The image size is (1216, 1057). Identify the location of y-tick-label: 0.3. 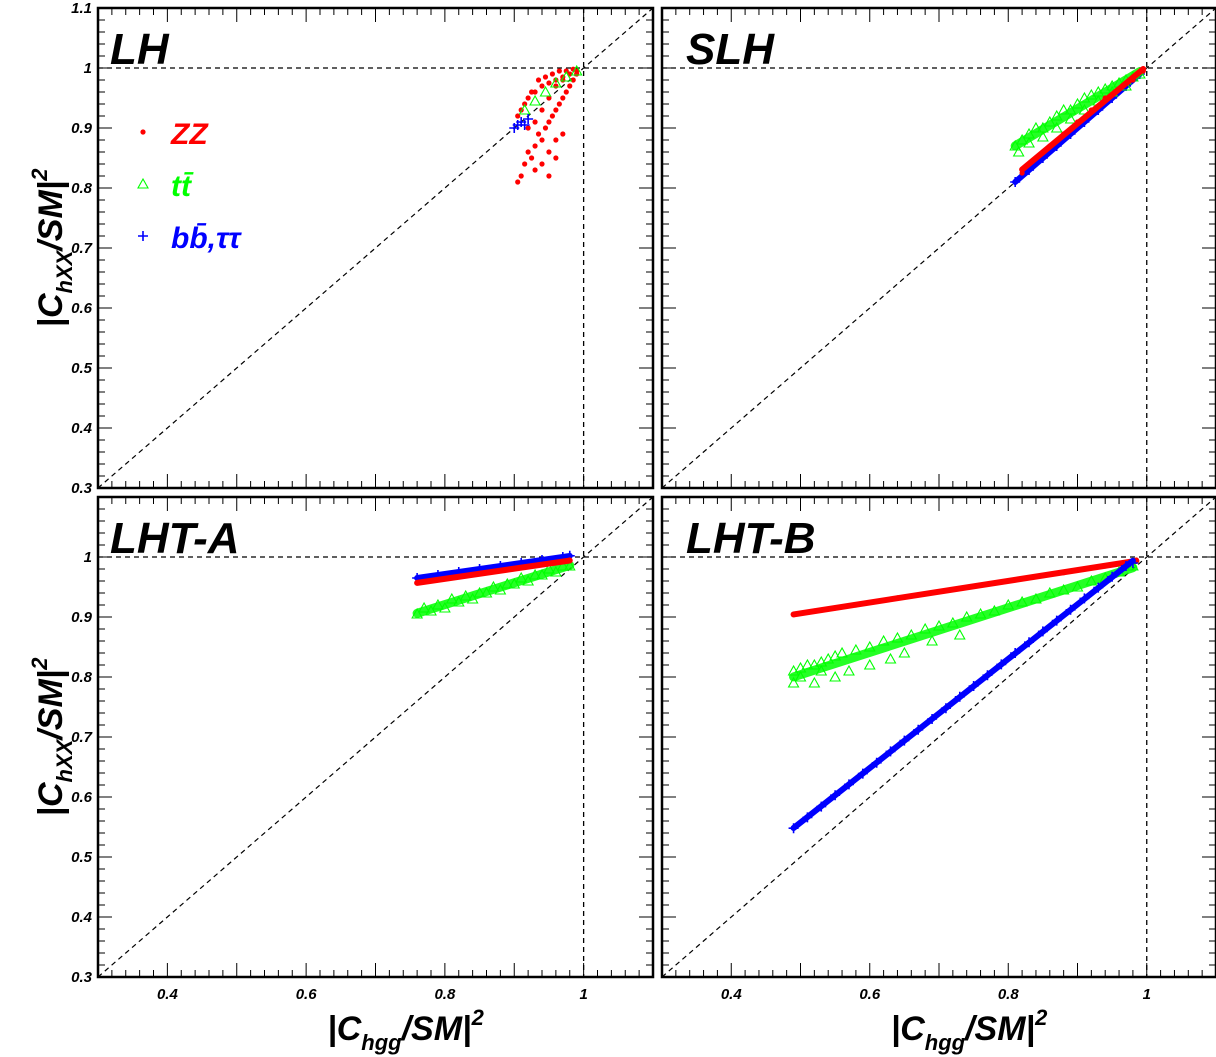
(82, 488).